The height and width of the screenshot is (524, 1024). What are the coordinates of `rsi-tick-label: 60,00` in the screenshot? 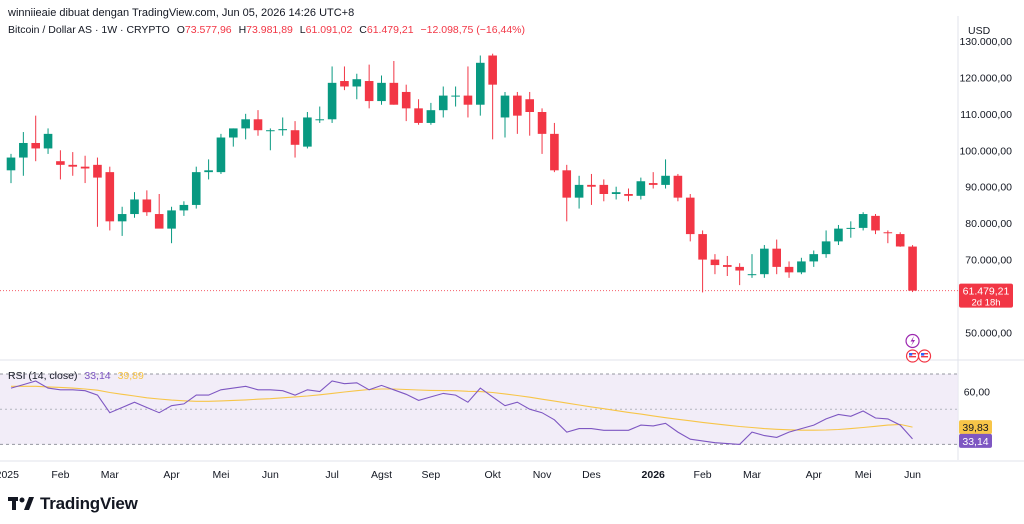 It's located at (977, 393).